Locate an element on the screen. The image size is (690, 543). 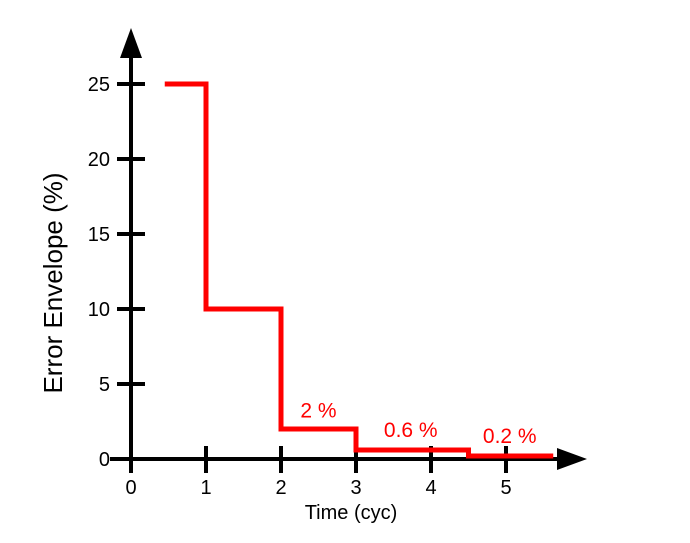
x-tick-label: 2 is located at coordinates (280, 488).